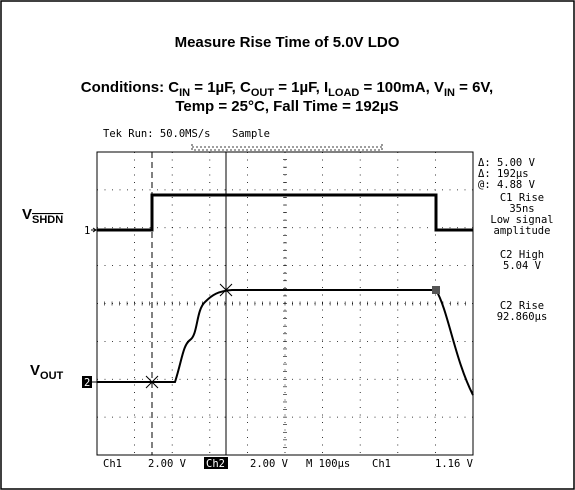 Image resolution: width=575 pixels, height=490 pixels. Describe the element at coordinates (220, 87) in the screenshot. I see `text-run: = 1µF, C` at that location.